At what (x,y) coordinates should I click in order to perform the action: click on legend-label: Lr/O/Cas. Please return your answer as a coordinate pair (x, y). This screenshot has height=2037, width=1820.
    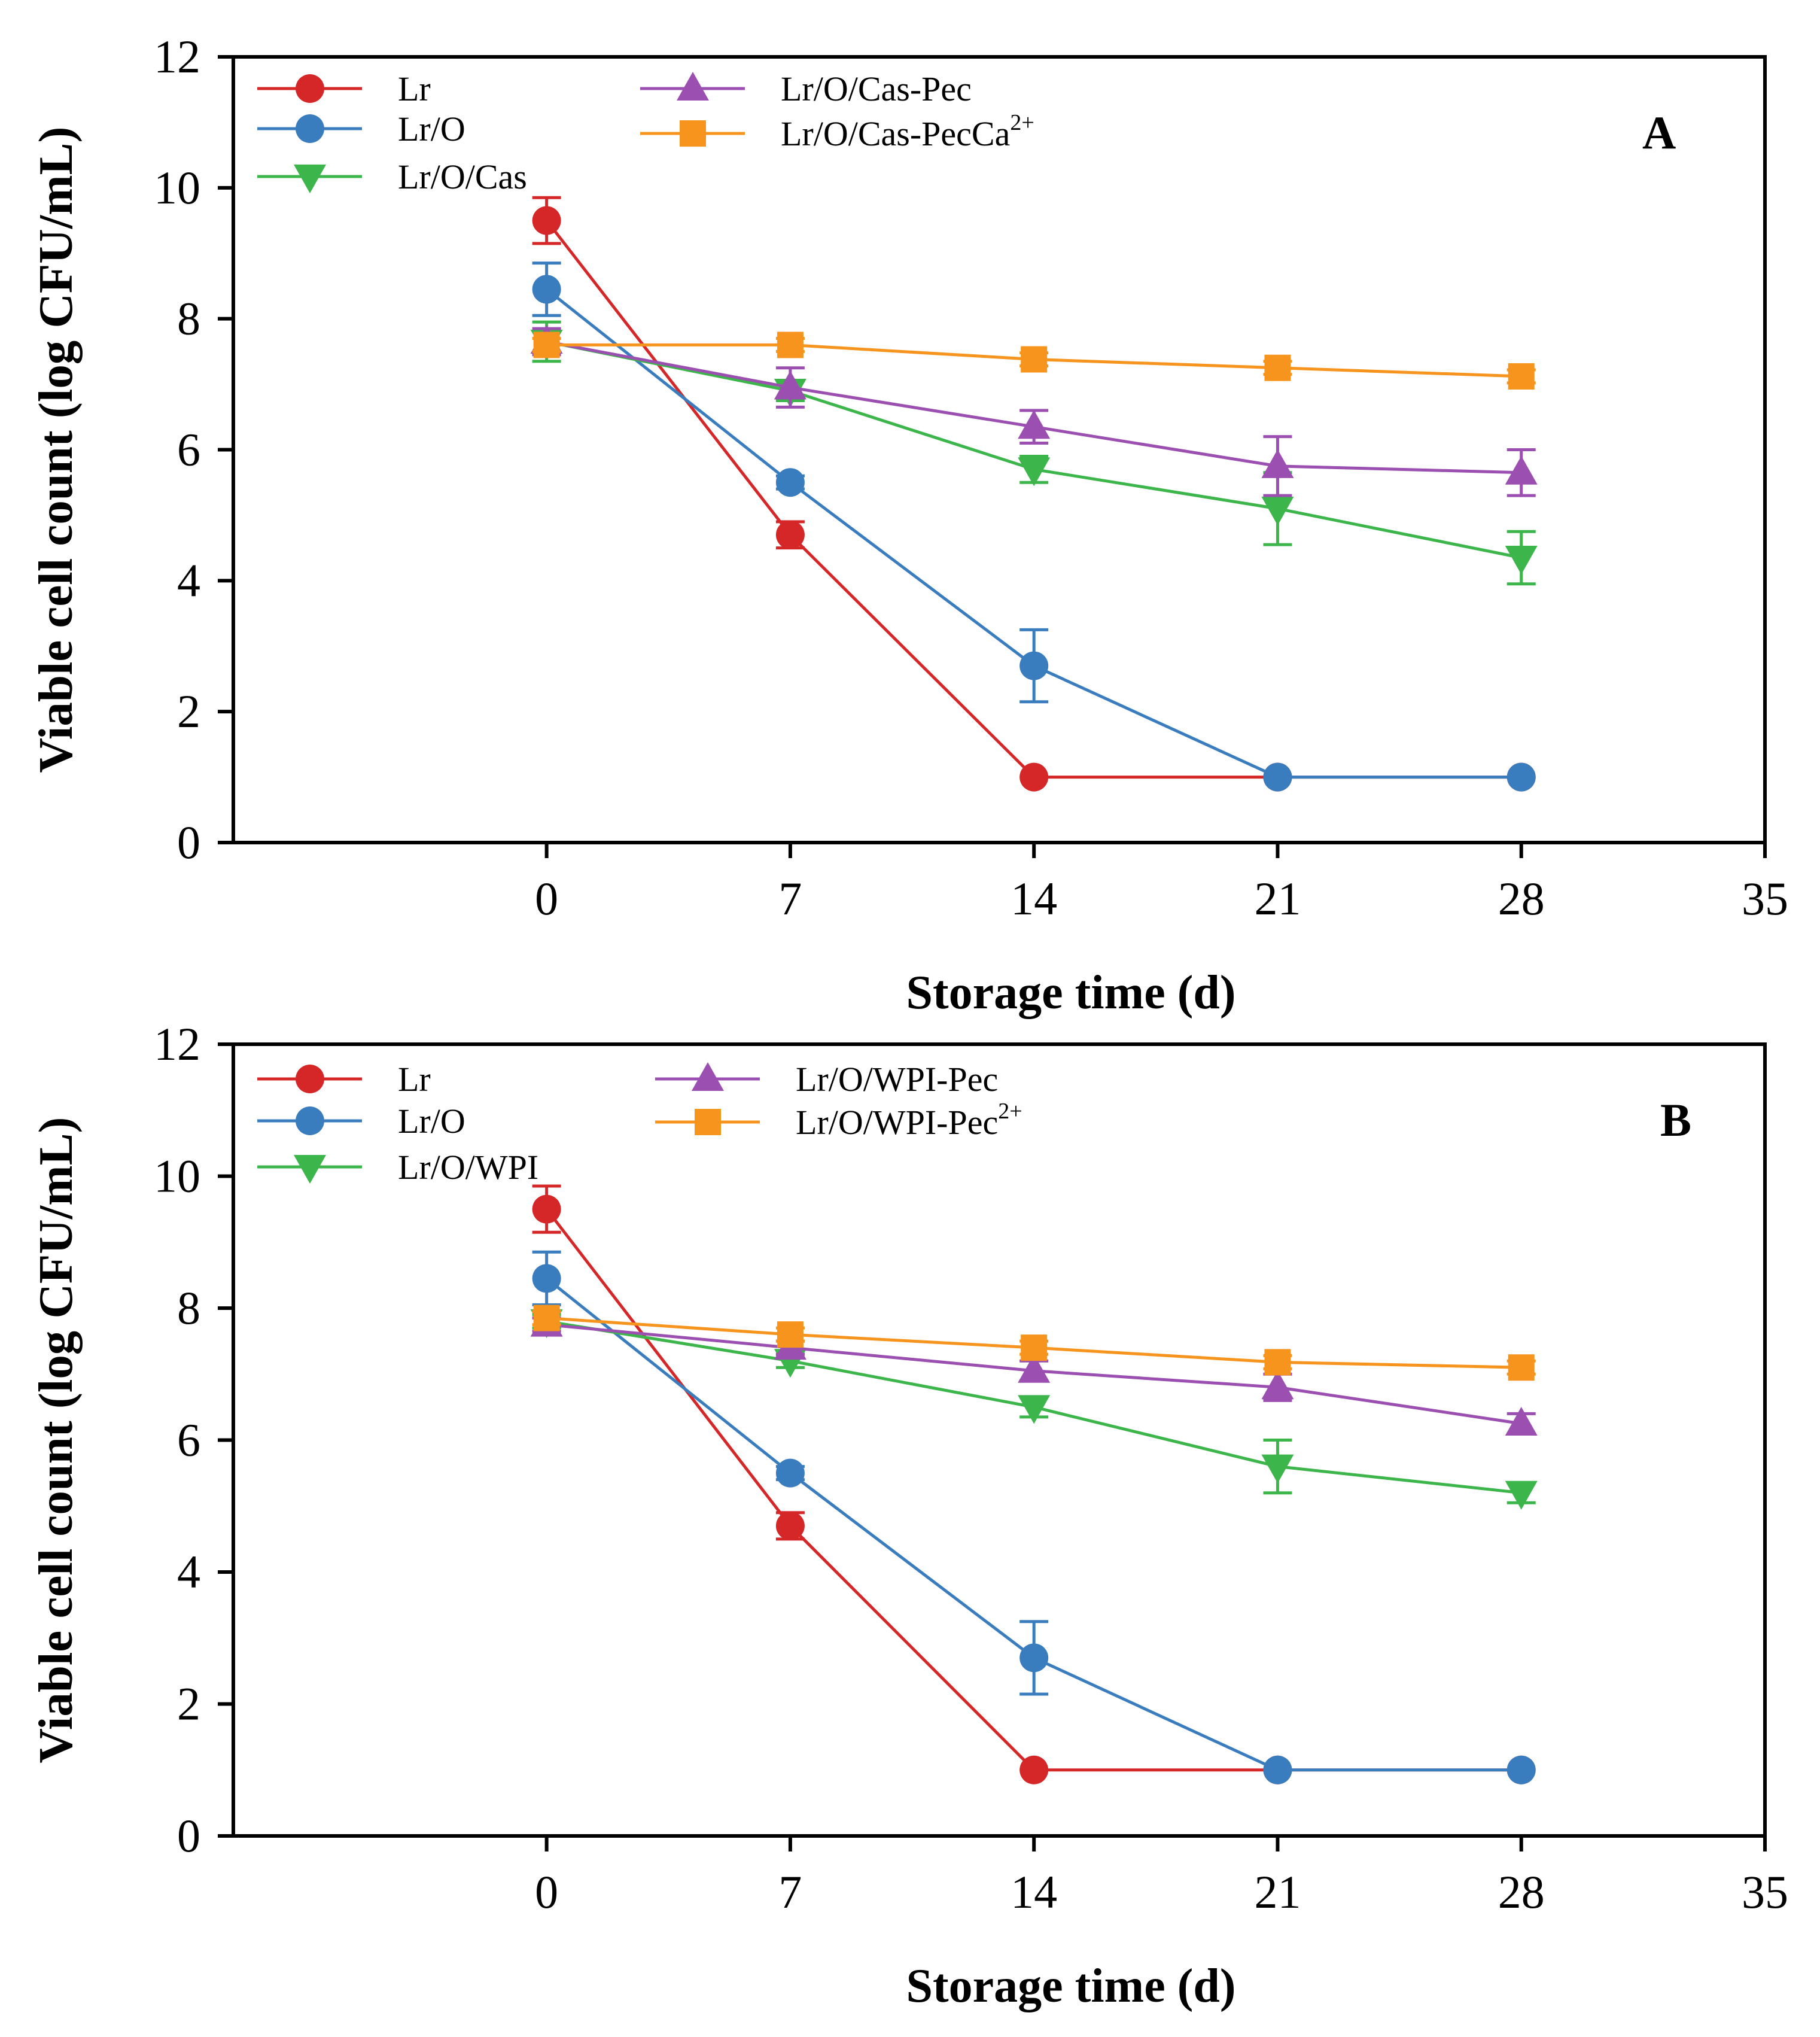
    Looking at the image, I should click on (462, 177).